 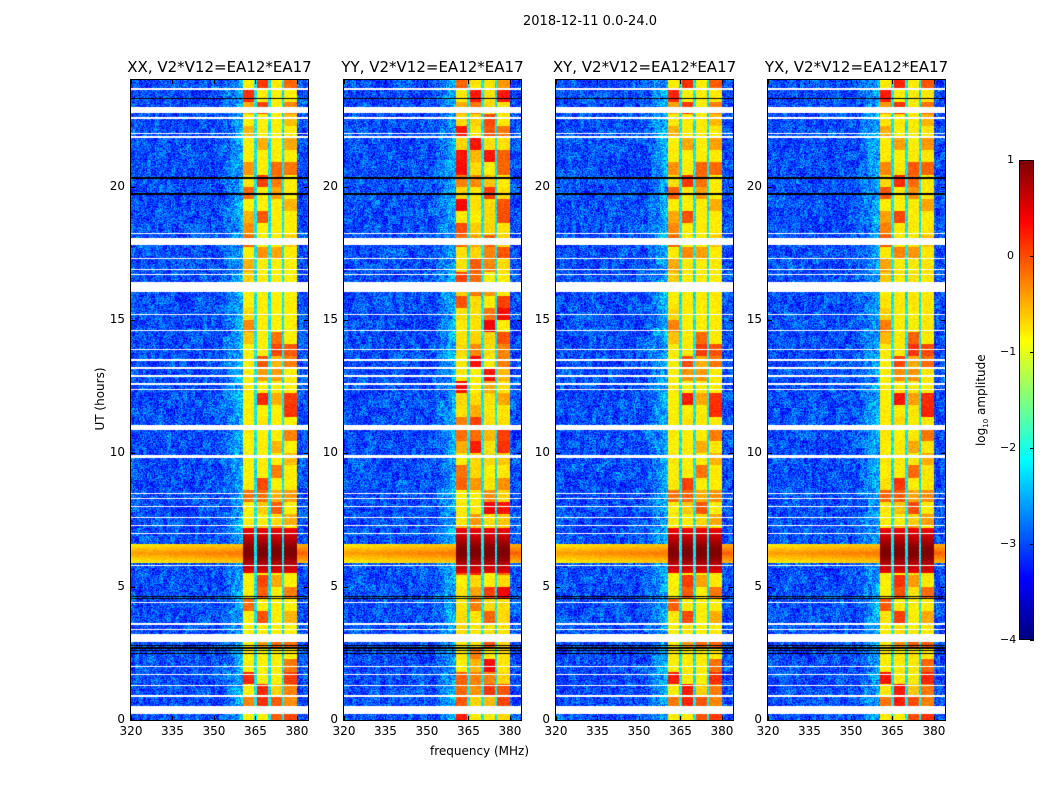 What do you see at coordinates (644, 67) in the screenshot?
I see `panel-title: XY, V2*V12=EA12*EA17` at bounding box center [644, 67].